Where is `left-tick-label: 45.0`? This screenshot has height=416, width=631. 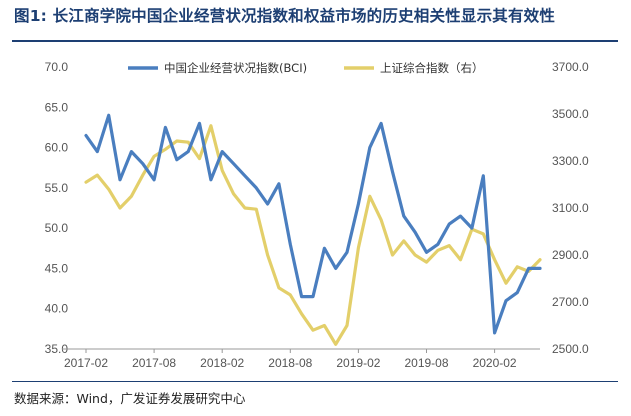
left-tick-label: 45.0 is located at coordinates (57, 268).